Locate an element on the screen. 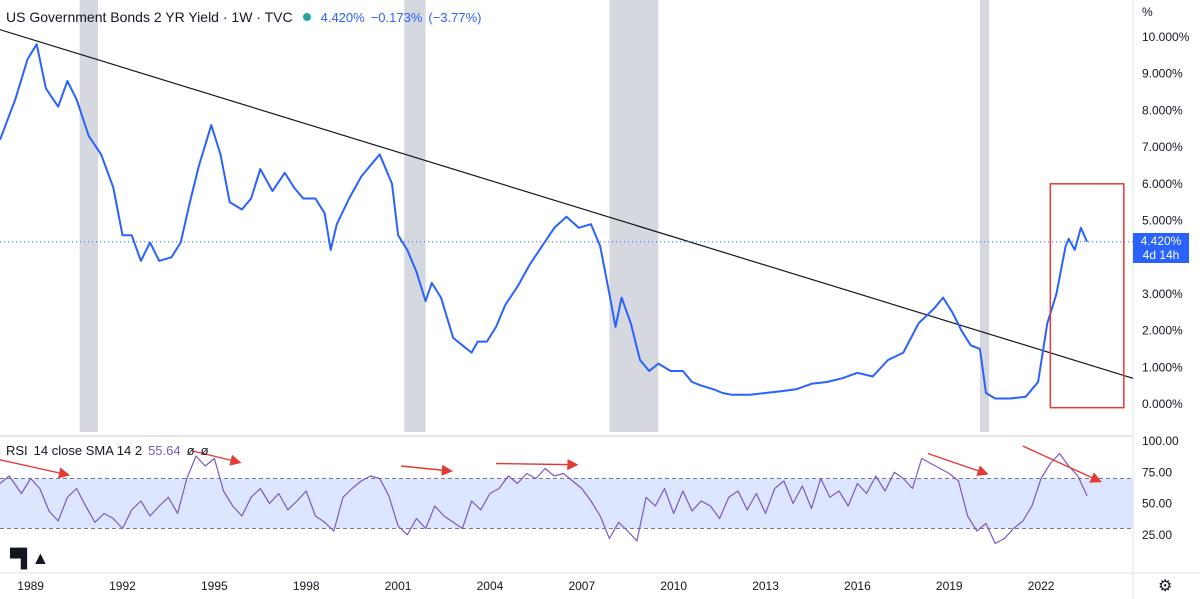 The image size is (1200, 599). rsi-y-axis: 25.00 50.00 75.00 100.00 is located at coordinates (1160, 488).